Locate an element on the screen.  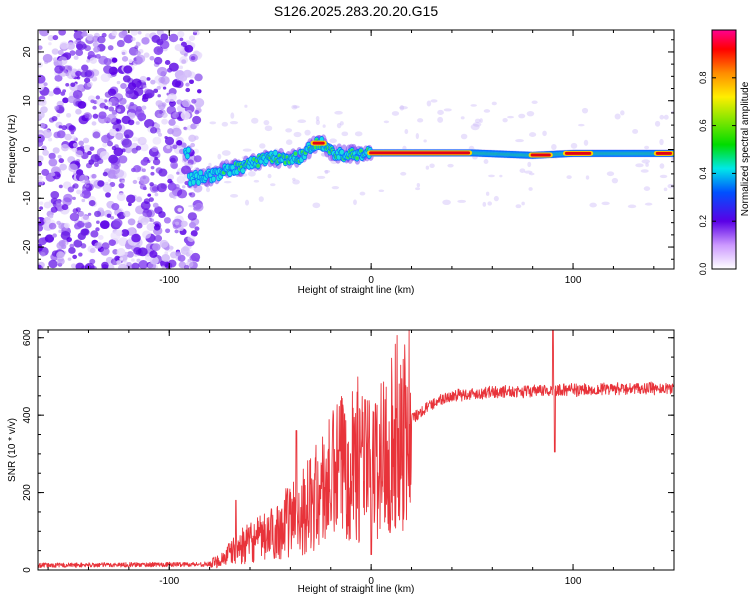
x-tick-label: -100 is located at coordinates (169, 581).